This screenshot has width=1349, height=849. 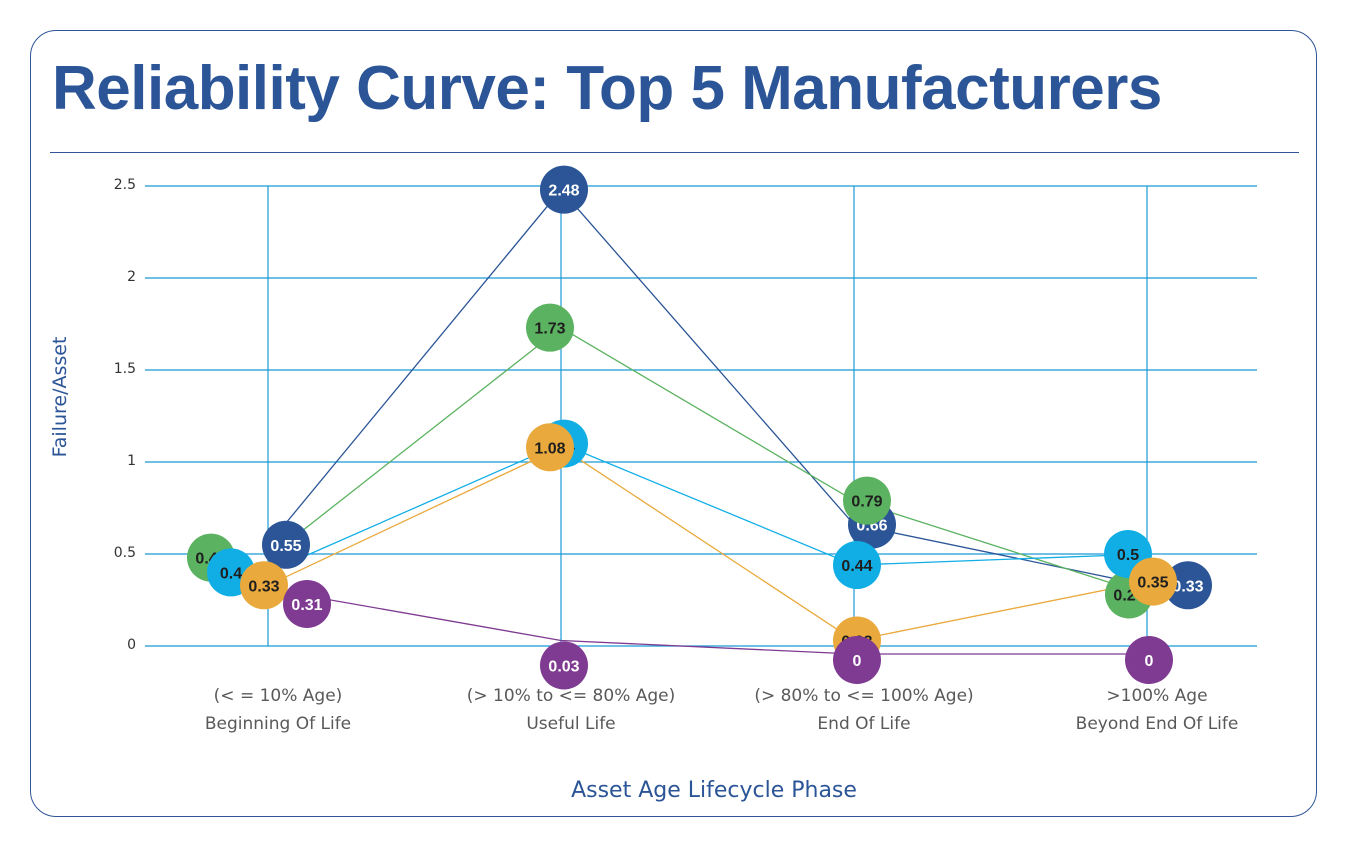 What do you see at coordinates (571, 710) in the screenshot?
I see `x-tick-label: (> 10% to <= 80% Age) Useful Life` at bounding box center [571, 710].